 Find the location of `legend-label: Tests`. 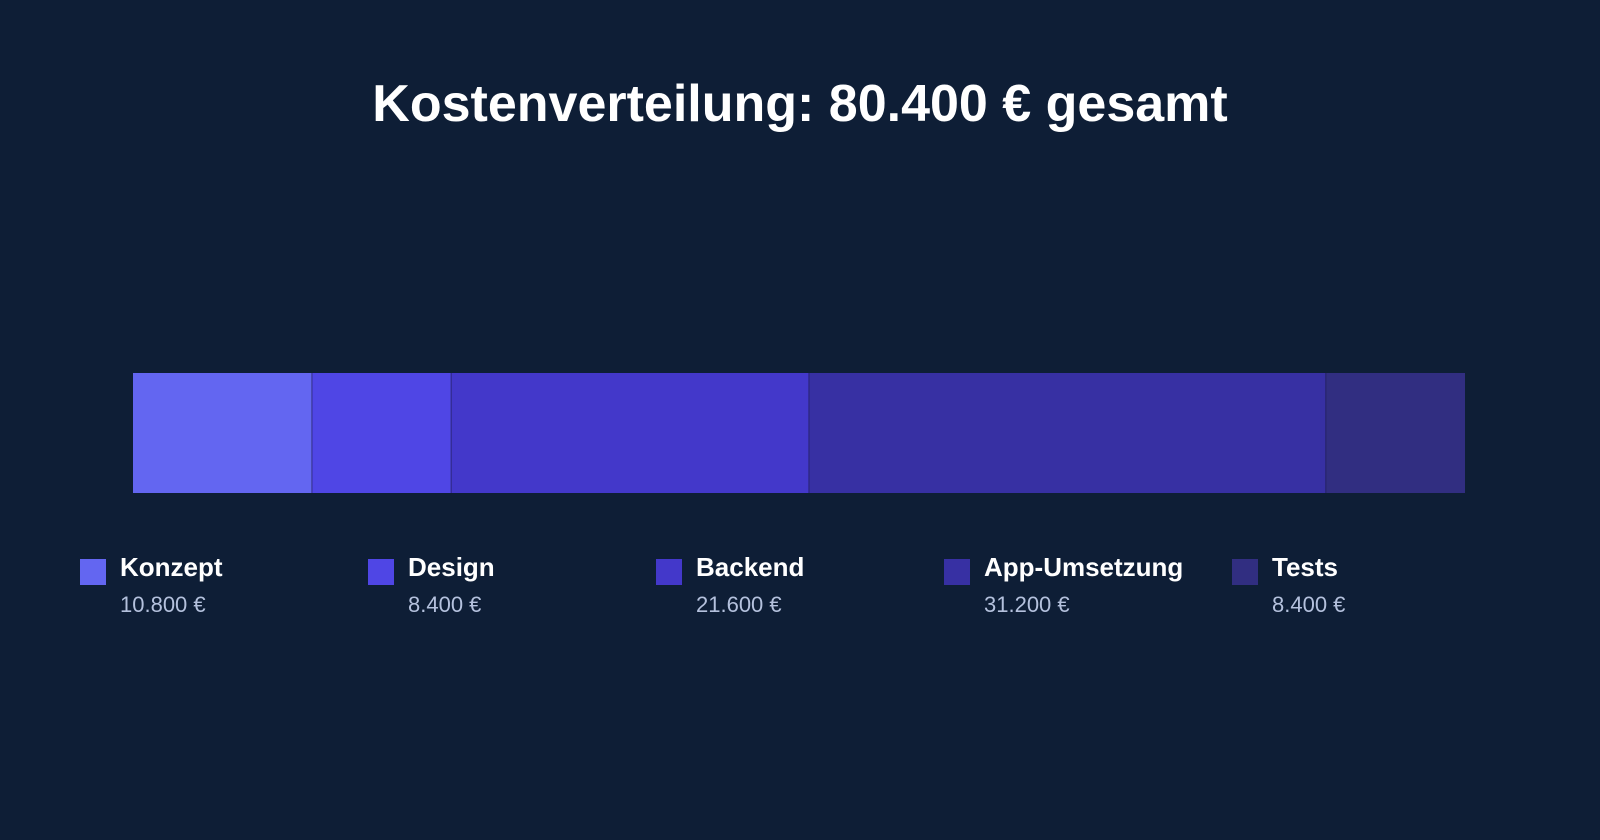

legend-label: Tests is located at coordinates (1305, 567).